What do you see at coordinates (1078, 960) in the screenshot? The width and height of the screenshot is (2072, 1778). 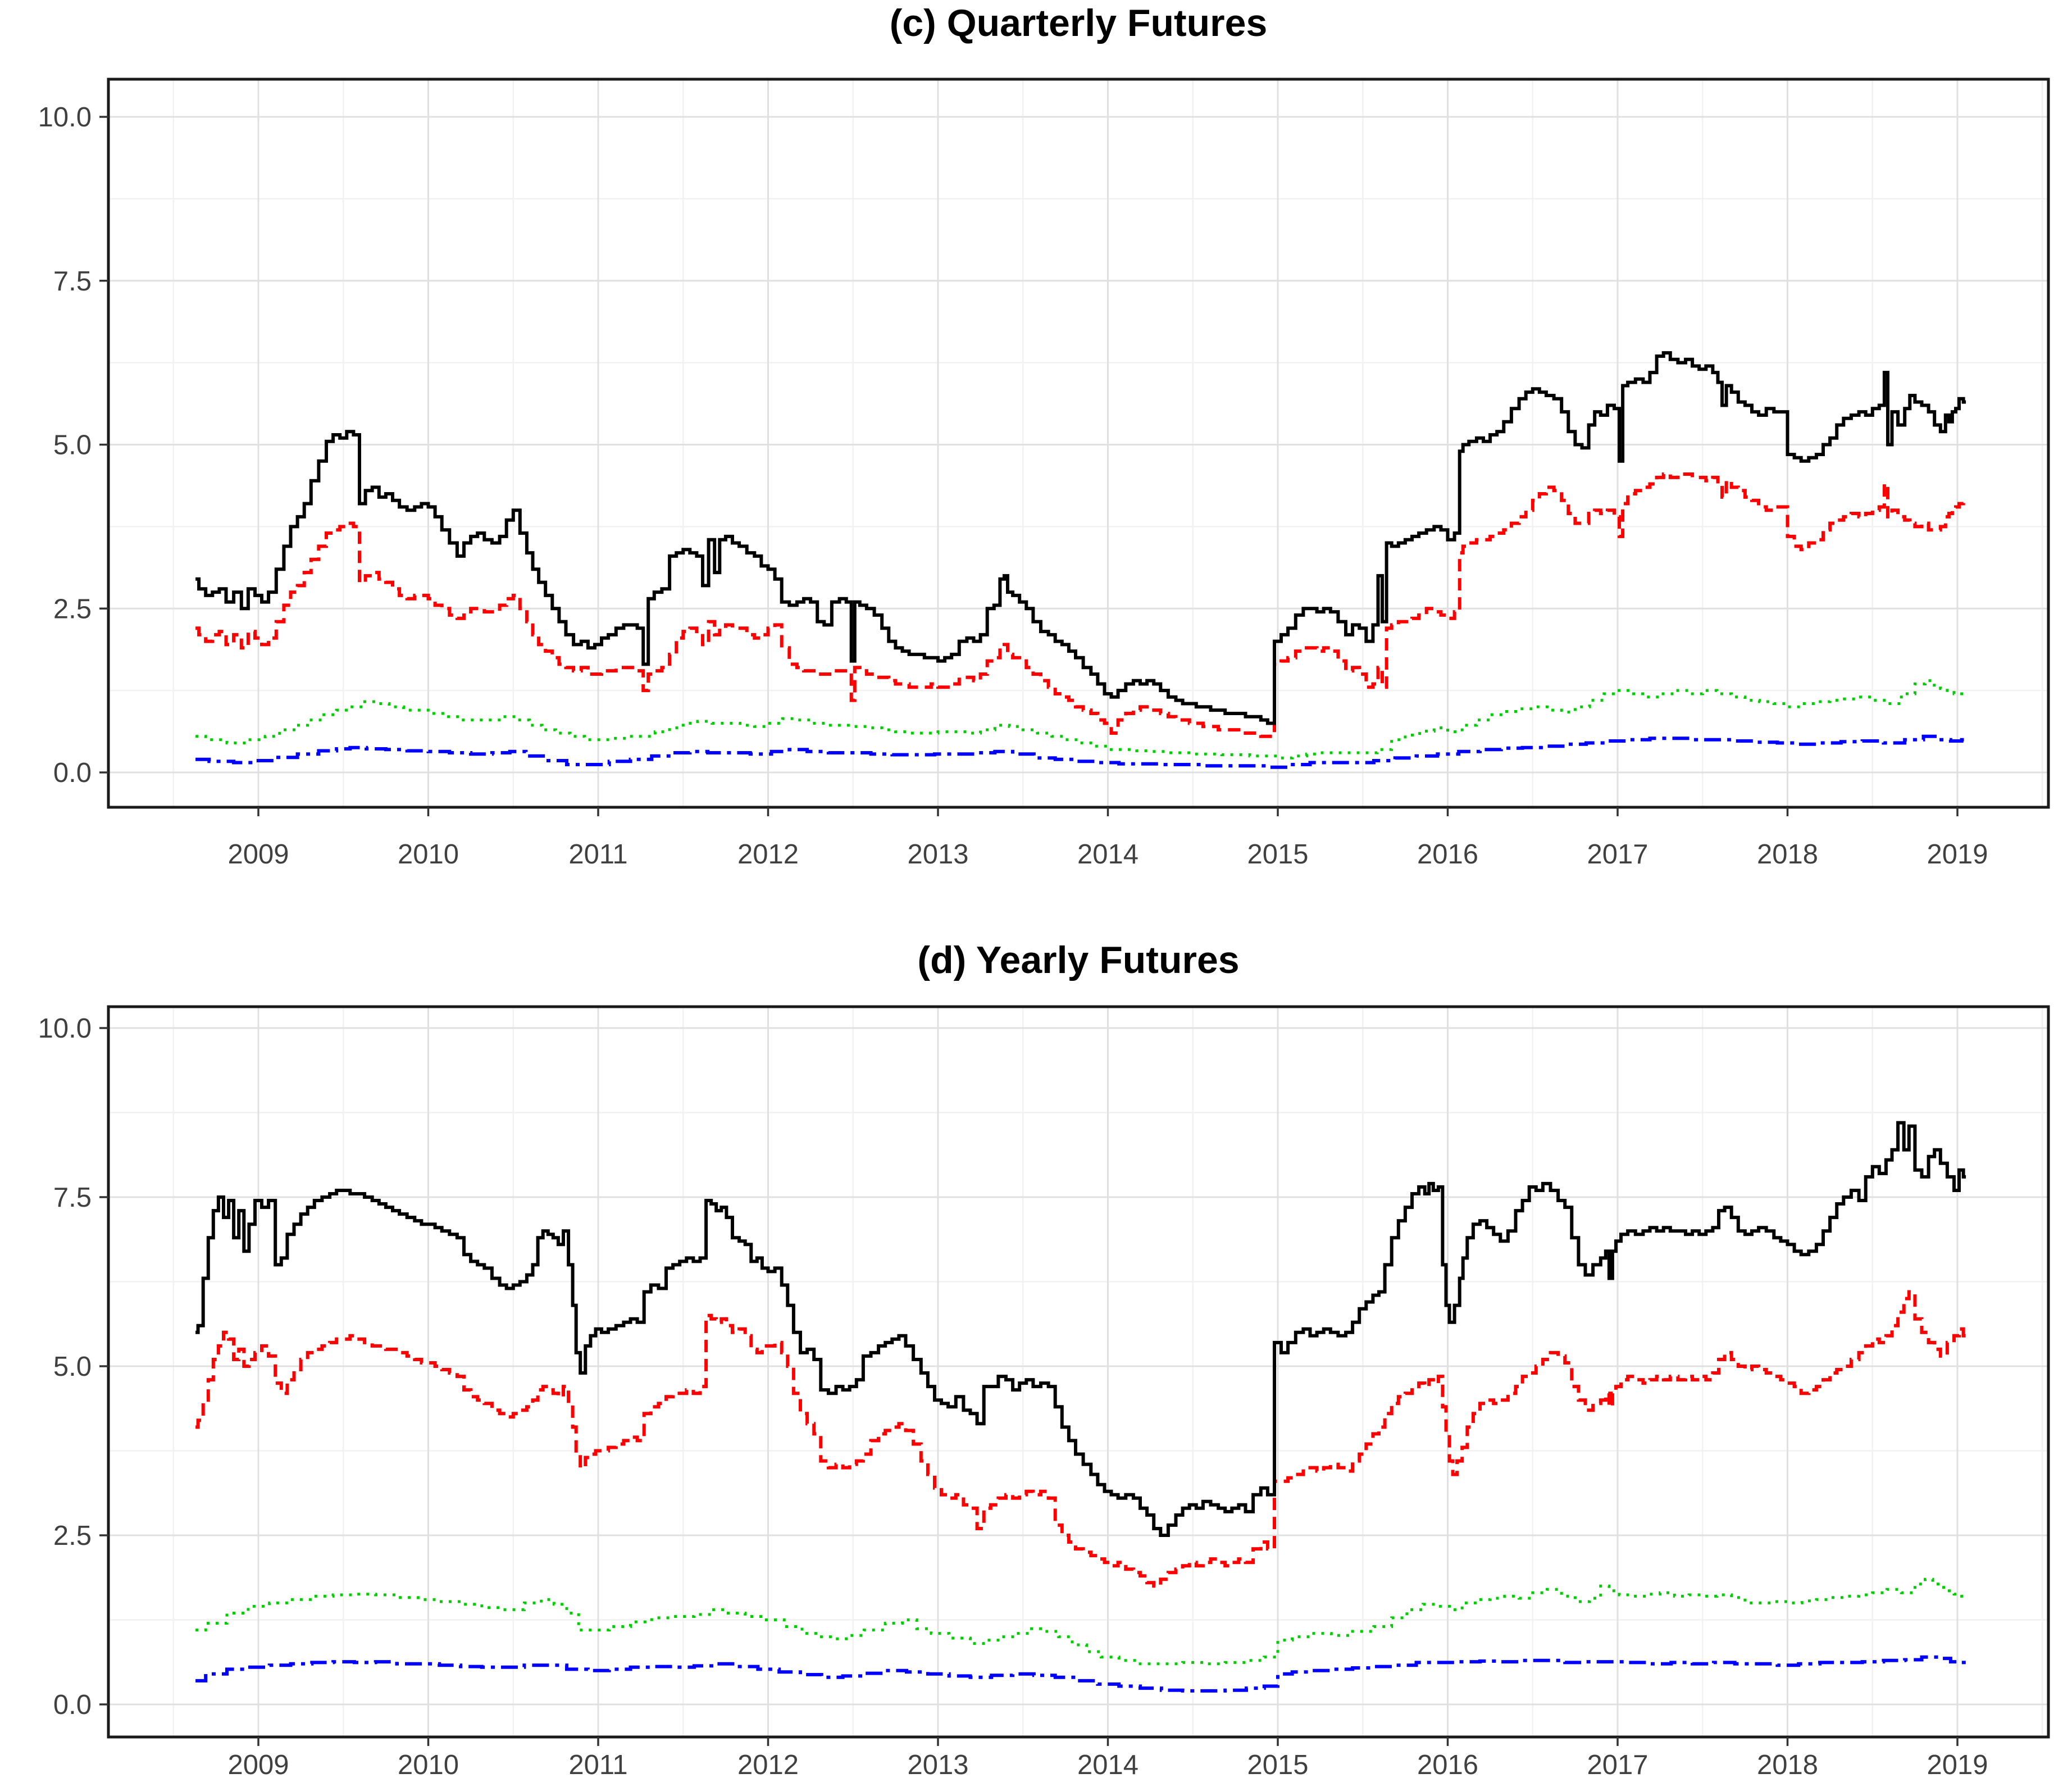 I see `chart-title-yearly-futures: (d) Yearly Futures` at bounding box center [1078, 960].